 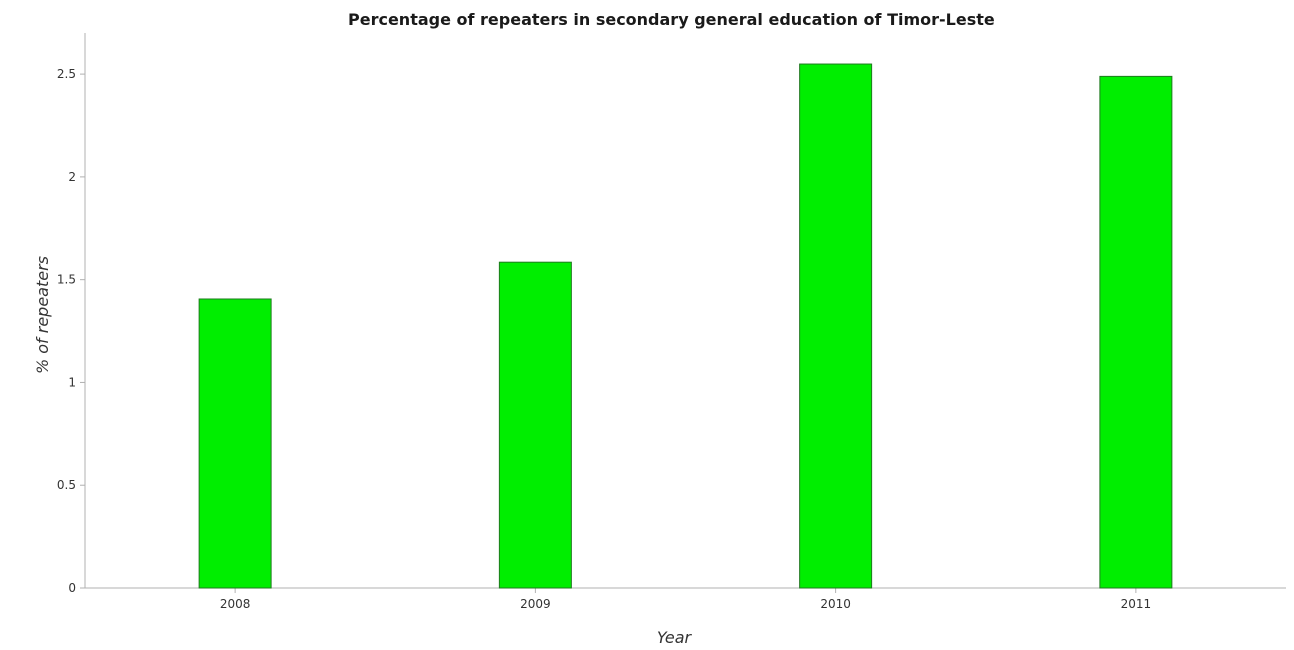 I want to click on x-tick-label: 2011, so click(x=1136, y=604).